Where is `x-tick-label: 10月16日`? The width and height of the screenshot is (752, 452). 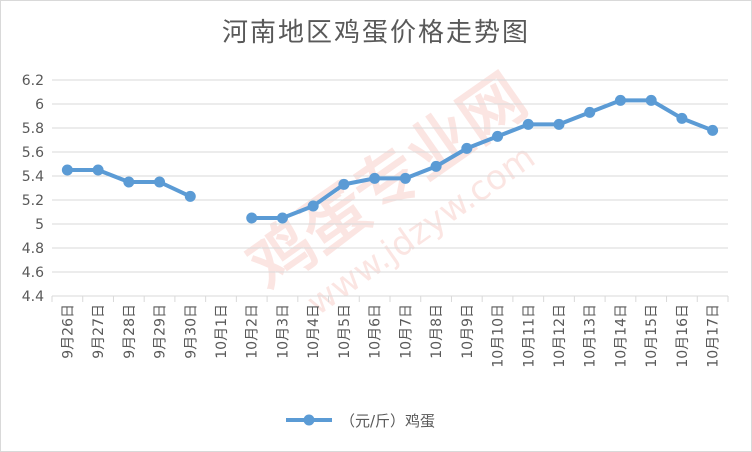 x-tick-label: 10月16日 is located at coordinates (683, 336).